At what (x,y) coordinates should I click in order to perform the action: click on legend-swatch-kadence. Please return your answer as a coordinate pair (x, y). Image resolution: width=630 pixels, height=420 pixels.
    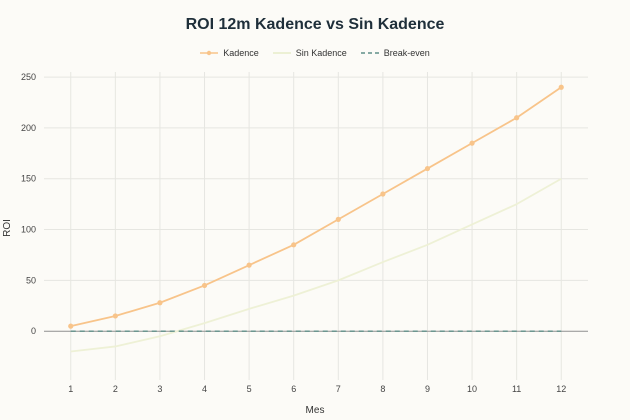
    Looking at the image, I should click on (209, 53).